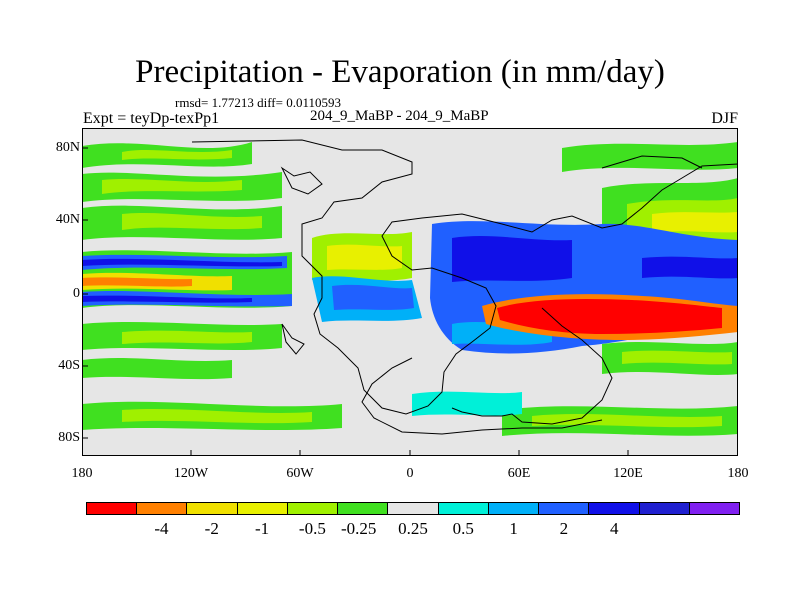  I want to click on colorbar-label: 4, so click(614, 528).